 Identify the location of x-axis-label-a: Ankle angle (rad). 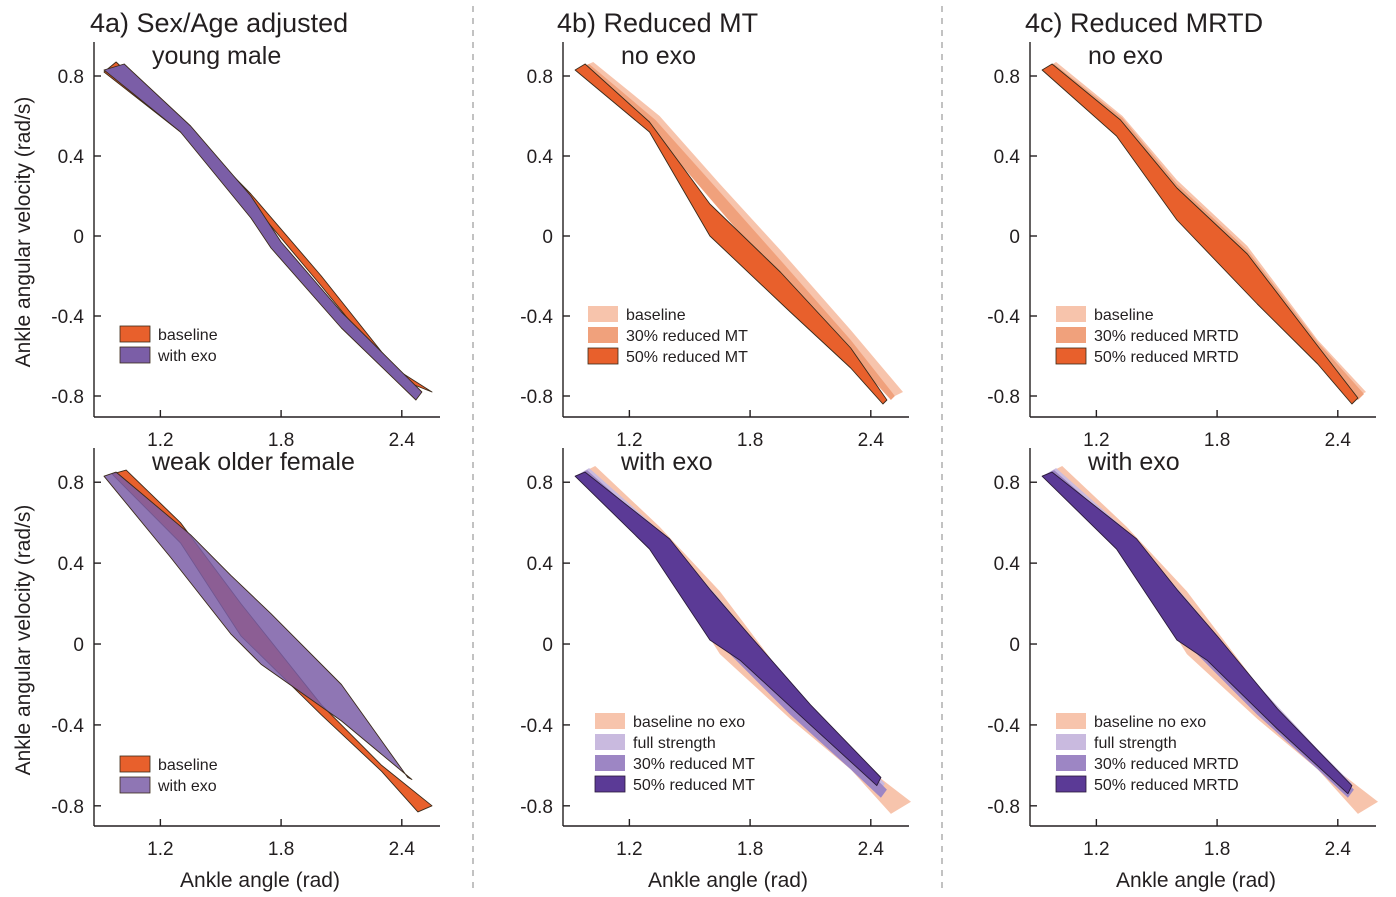
(260, 880).